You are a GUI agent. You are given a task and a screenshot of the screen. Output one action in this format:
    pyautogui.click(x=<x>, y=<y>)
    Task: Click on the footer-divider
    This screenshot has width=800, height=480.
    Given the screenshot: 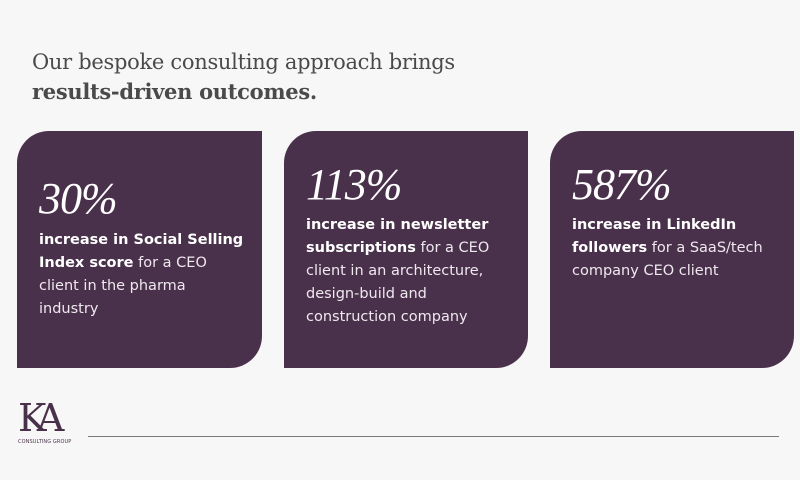 What is the action you would take?
    pyautogui.click(x=433, y=436)
    